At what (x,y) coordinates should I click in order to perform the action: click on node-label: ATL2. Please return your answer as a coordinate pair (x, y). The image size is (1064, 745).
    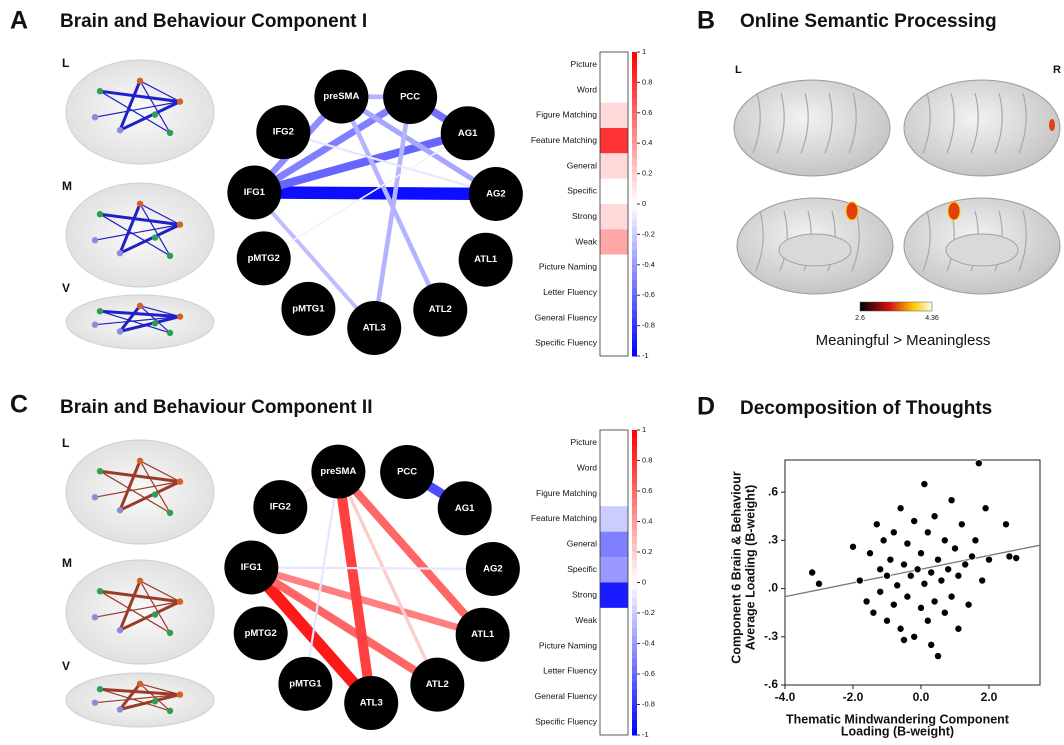
    Looking at the image, I should click on (440, 309).